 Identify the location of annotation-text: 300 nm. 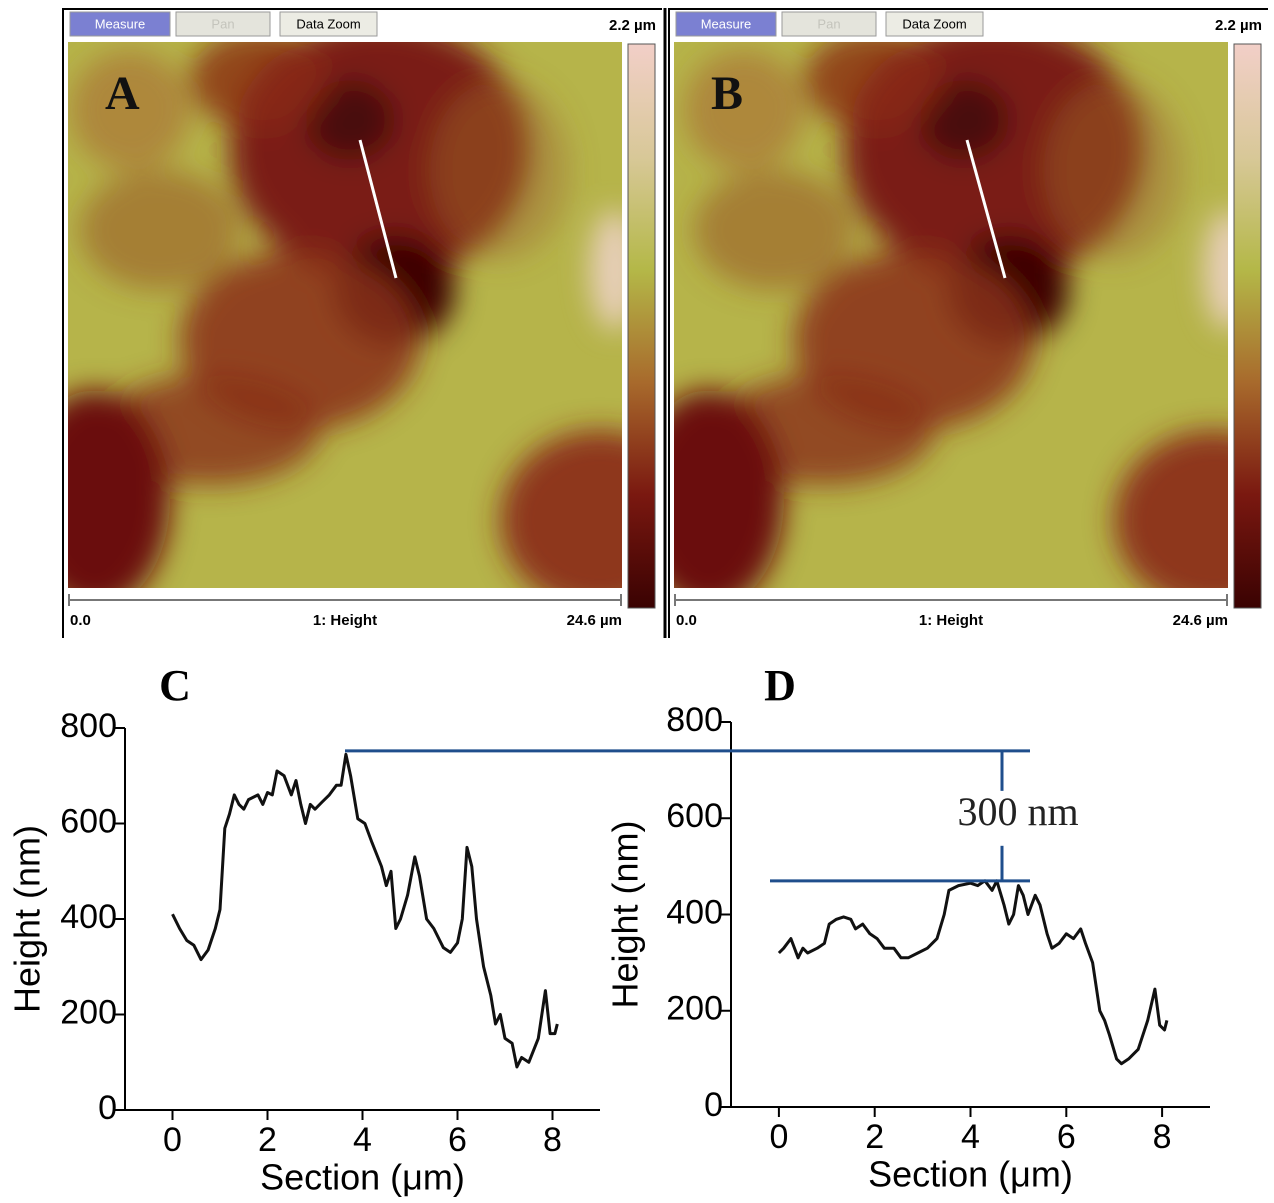
(1017, 811).